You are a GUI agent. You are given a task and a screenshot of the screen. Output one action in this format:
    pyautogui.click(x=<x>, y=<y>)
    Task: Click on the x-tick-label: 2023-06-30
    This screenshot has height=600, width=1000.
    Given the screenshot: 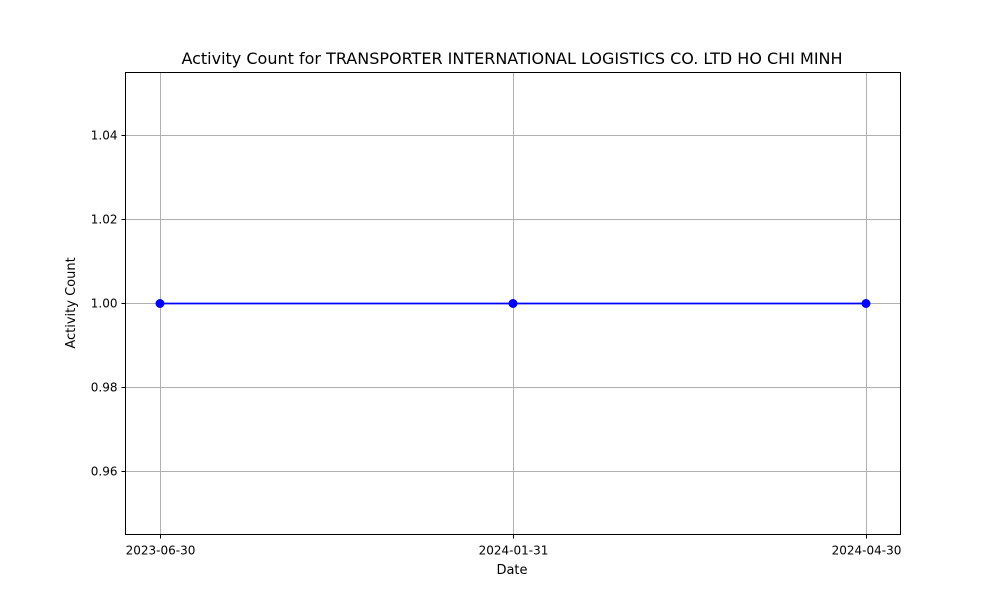 What is the action you would take?
    pyautogui.click(x=161, y=551)
    